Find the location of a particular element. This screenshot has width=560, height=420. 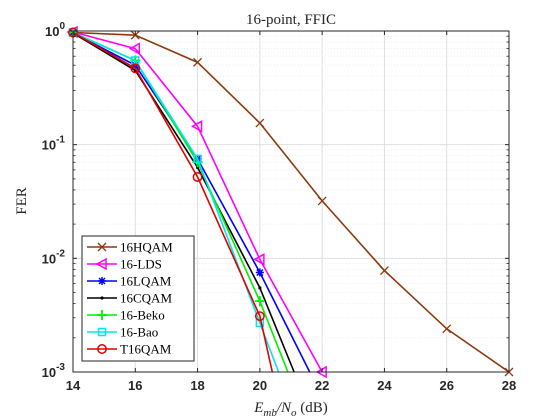

legend-label: 16-Beko is located at coordinates (142, 315).